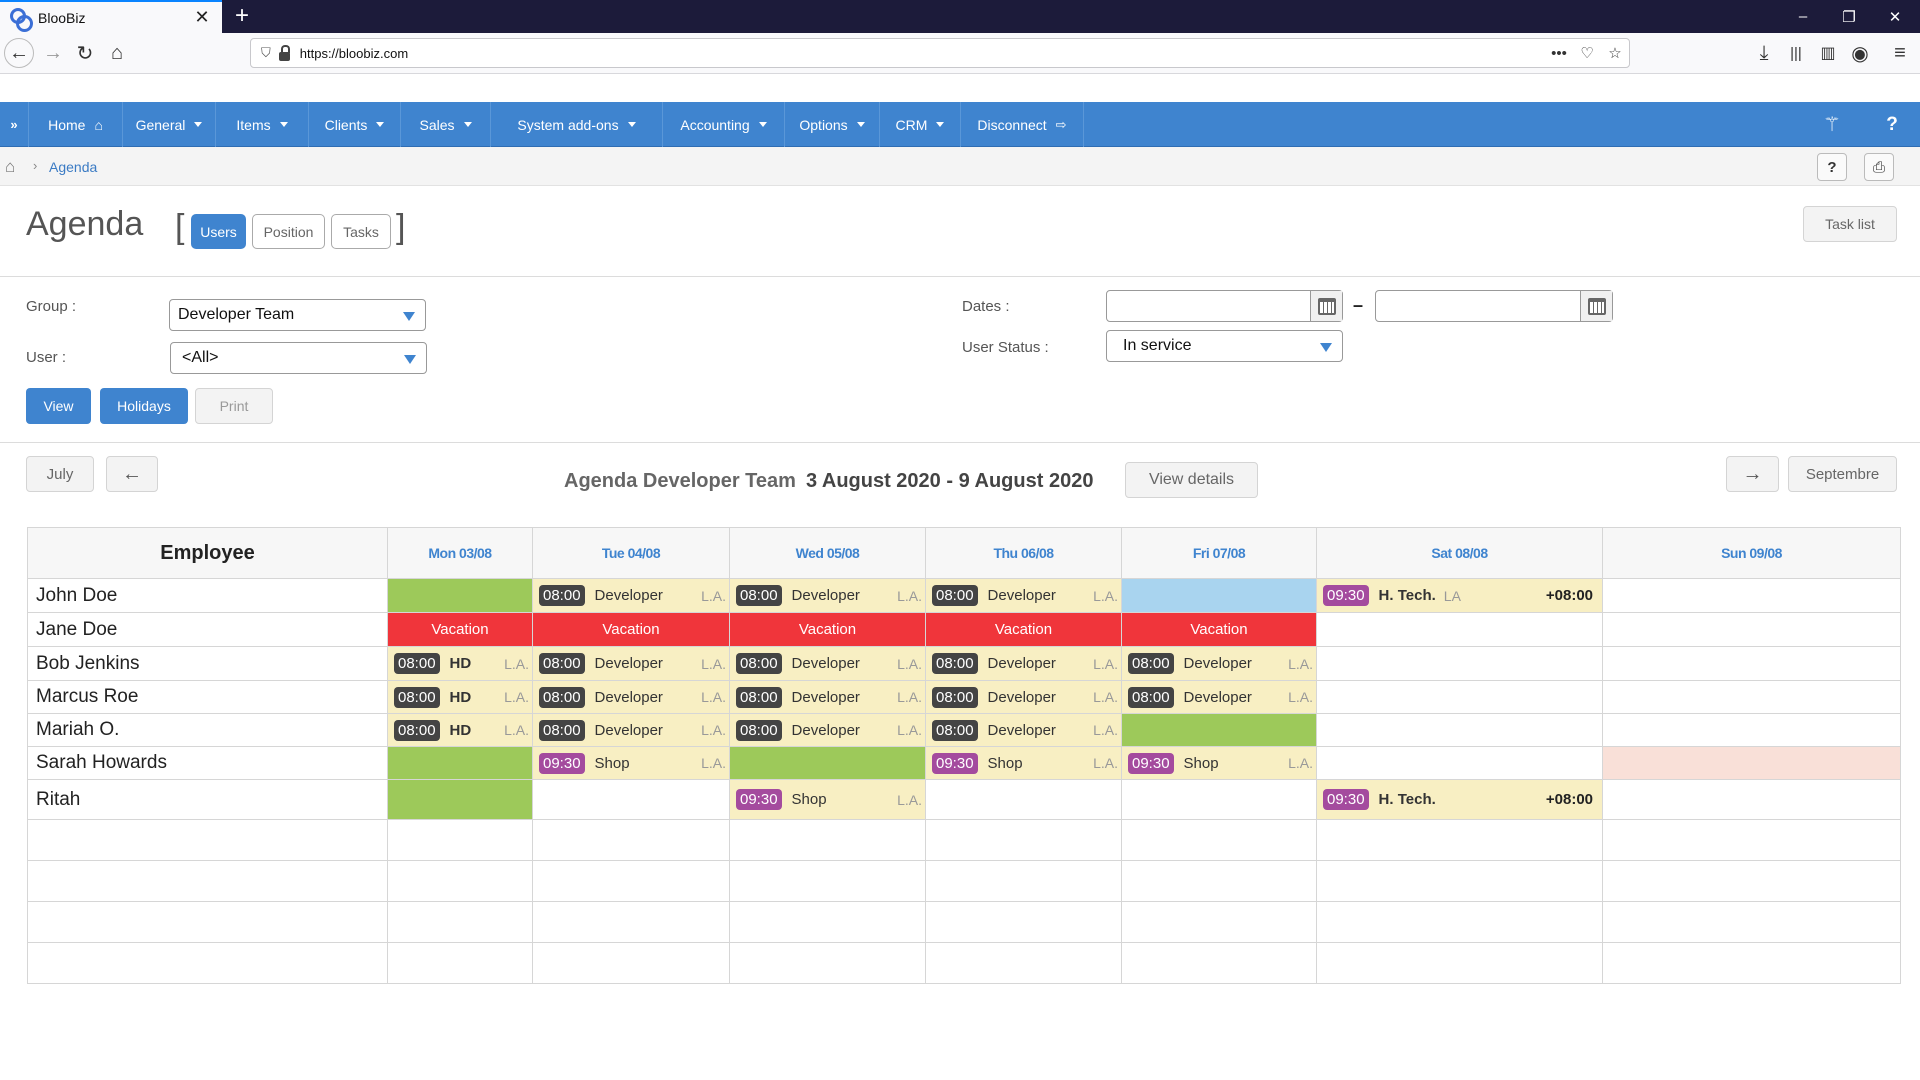 This screenshot has width=1920, height=1080. What do you see at coordinates (1879, 167) in the screenshot?
I see `print-icon: ⎙` at bounding box center [1879, 167].